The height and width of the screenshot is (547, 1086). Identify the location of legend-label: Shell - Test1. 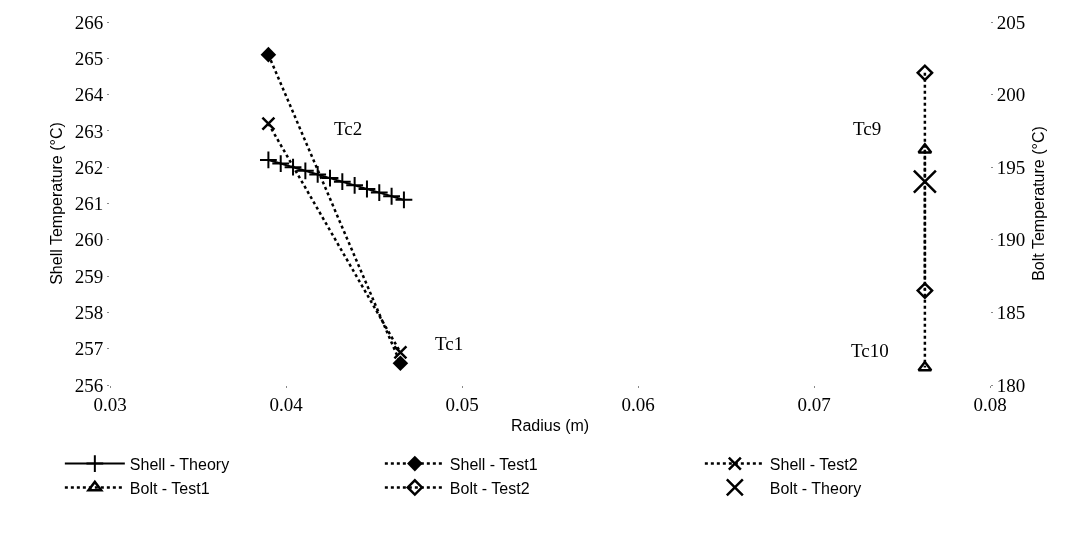
(493, 464).